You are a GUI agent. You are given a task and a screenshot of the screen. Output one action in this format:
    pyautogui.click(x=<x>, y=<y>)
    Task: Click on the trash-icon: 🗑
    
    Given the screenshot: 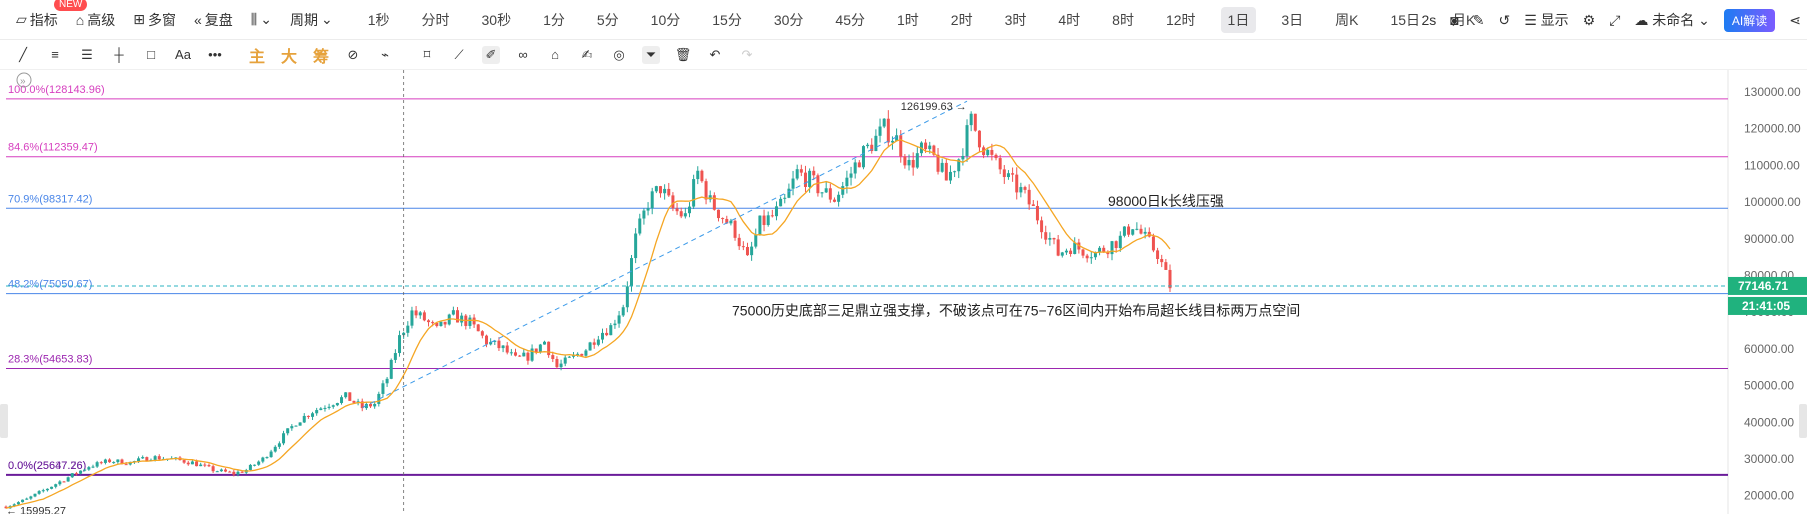 What is the action you would take?
    pyautogui.click(x=683, y=54)
    